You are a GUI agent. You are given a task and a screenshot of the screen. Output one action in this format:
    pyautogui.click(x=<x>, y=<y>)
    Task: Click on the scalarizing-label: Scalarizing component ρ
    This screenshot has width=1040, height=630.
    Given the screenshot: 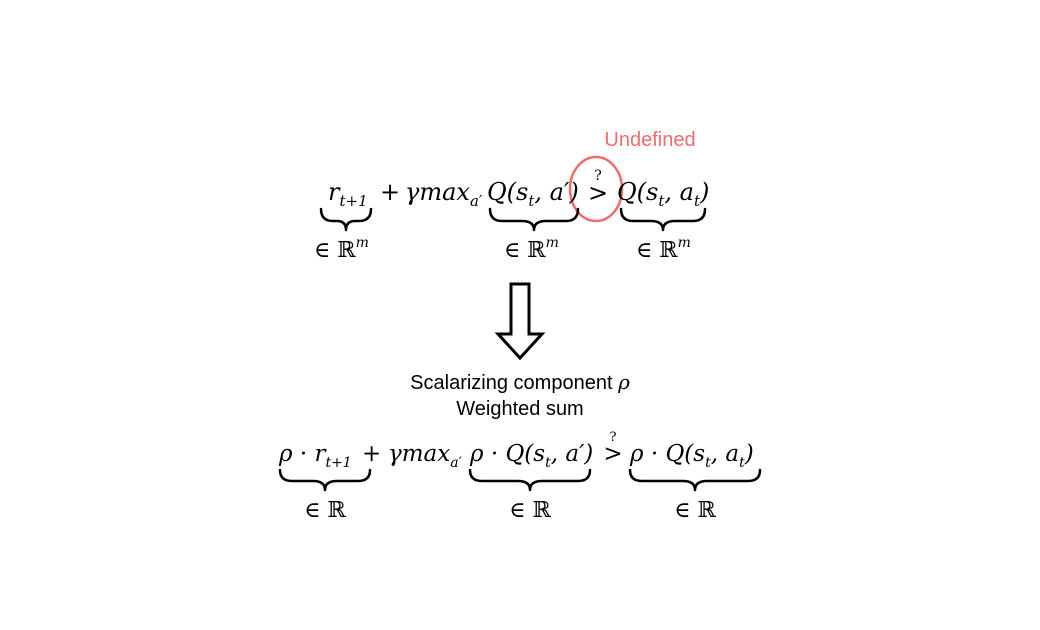 What is the action you would take?
    pyautogui.click(x=520, y=382)
    